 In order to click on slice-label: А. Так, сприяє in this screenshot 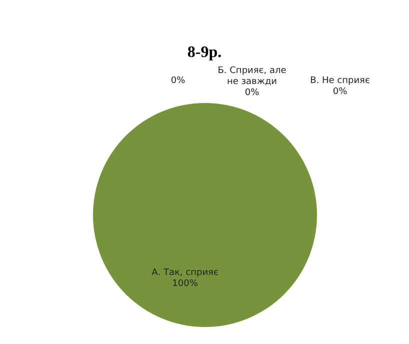, I will do `click(185, 273)`.